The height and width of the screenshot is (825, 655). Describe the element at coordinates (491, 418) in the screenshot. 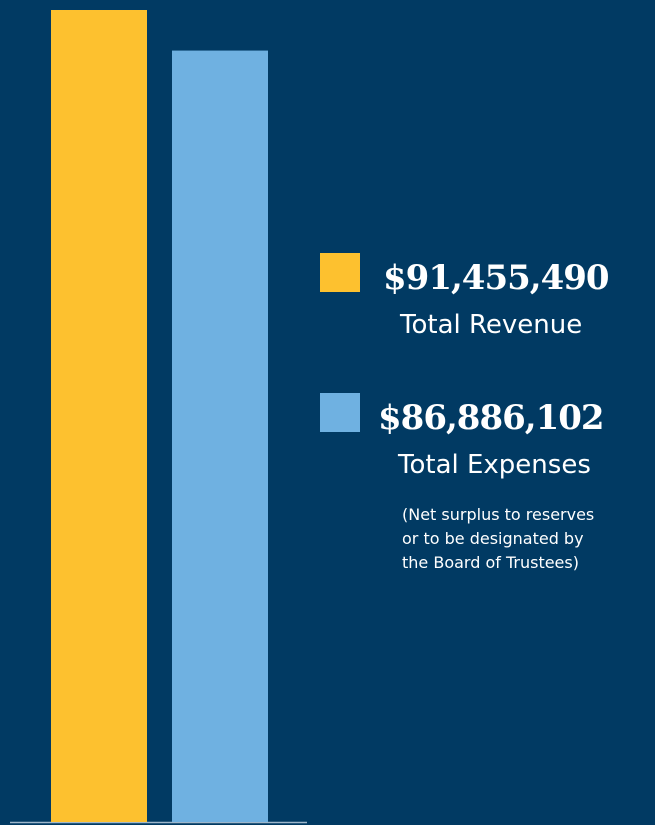

I see `value-label: $86,886,102` at that location.